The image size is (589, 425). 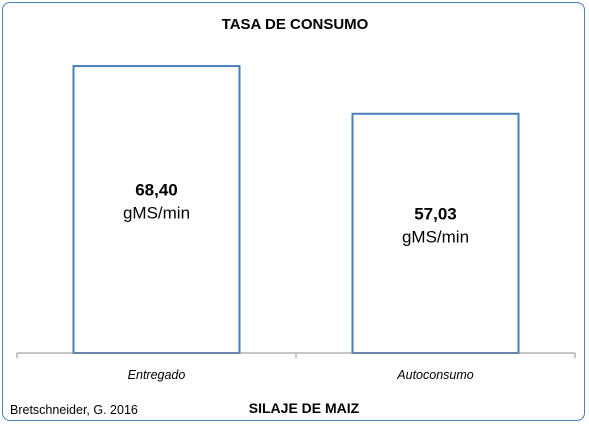 I want to click on unit-label-autoconsumo: gMS/min, so click(x=435, y=236).